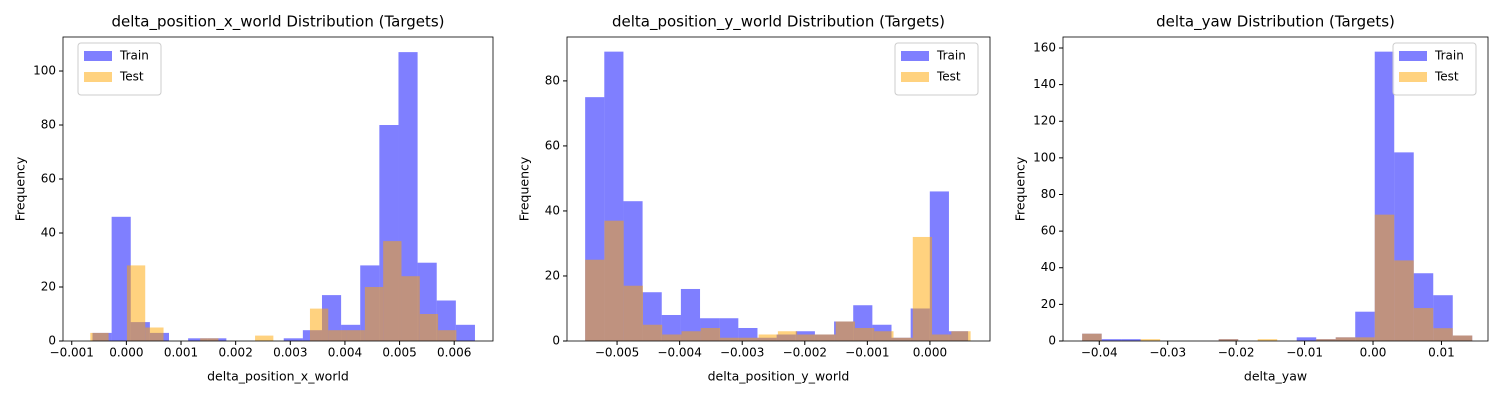 This screenshot has width=1500, height=400. Describe the element at coordinates (1044, 47) in the screenshot. I see `y-tick-label: 160` at that location.